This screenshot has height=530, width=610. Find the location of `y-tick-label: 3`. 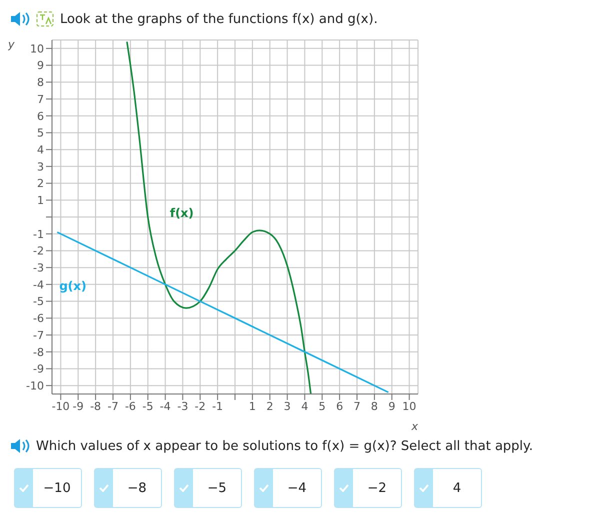

y-tick-label: 3 is located at coordinates (40, 167).